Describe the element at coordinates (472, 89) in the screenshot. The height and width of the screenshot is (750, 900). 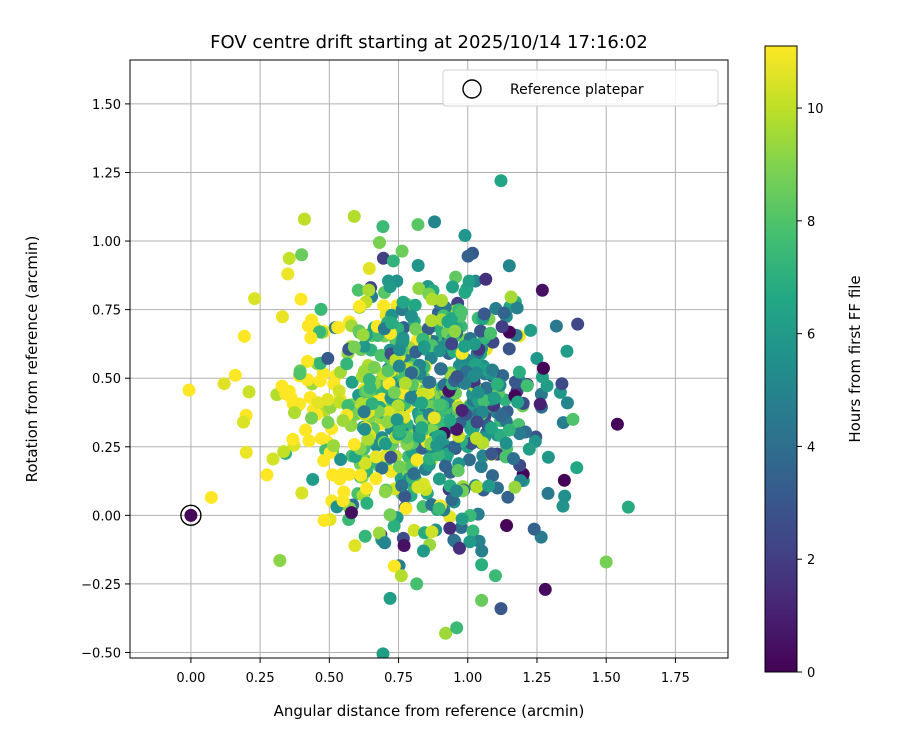
I see `legend-marker-icon` at that location.